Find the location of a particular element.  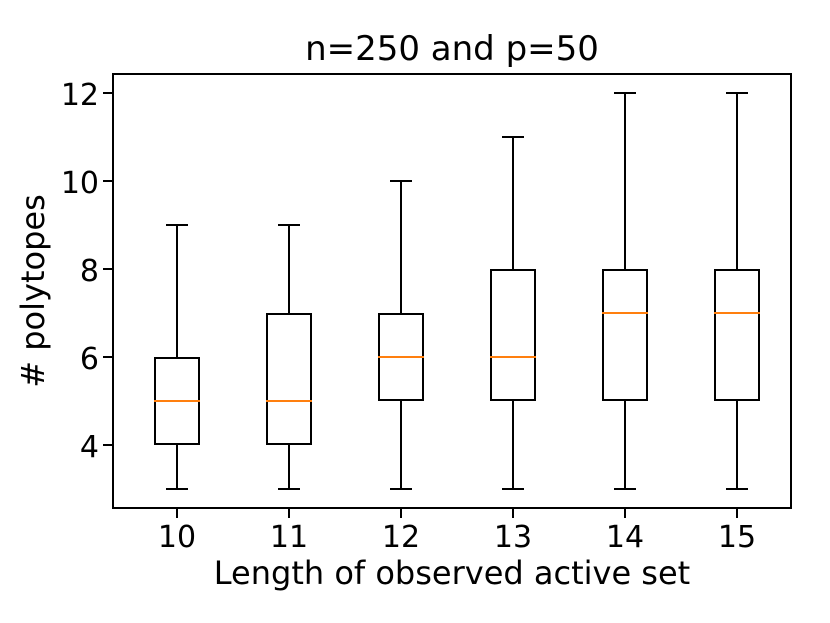

y-tick-label: 10 is located at coordinates (79, 183).